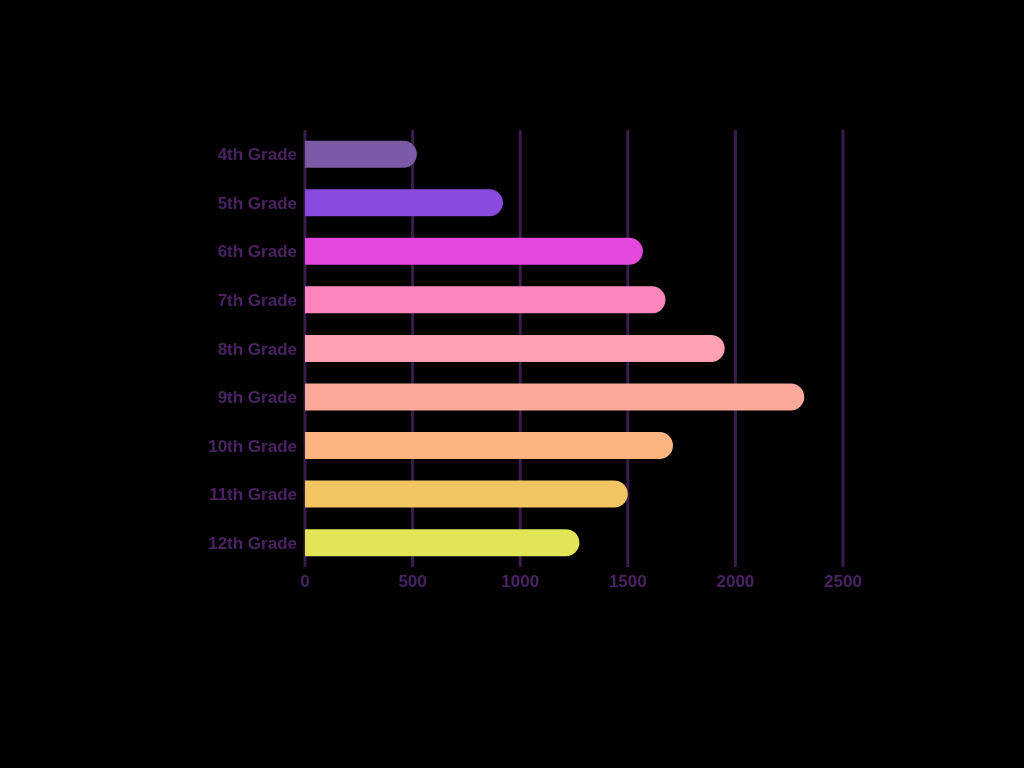 Image resolution: width=1024 pixels, height=768 pixels. What do you see at coordinates (412, 582) in the screenshot?
I see `x-tick-label: 500` at bounding box center [412, 582].